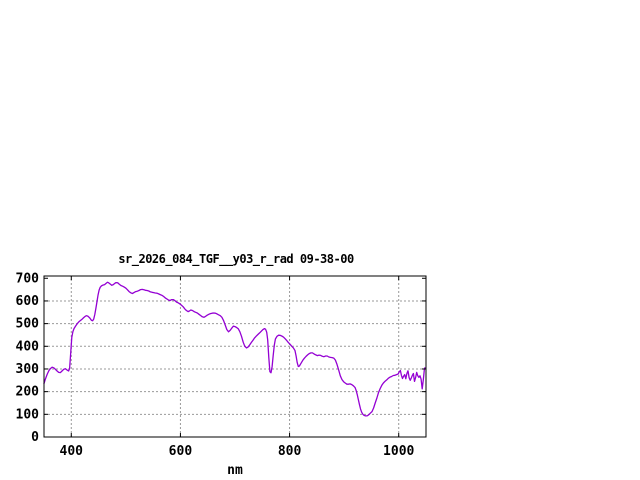 This screenshot has height=480, width=640. What do you see at coordinates (72, 451) in the screenshot?
I see `x-tick-label: 400` at bounding box center [72, 451].